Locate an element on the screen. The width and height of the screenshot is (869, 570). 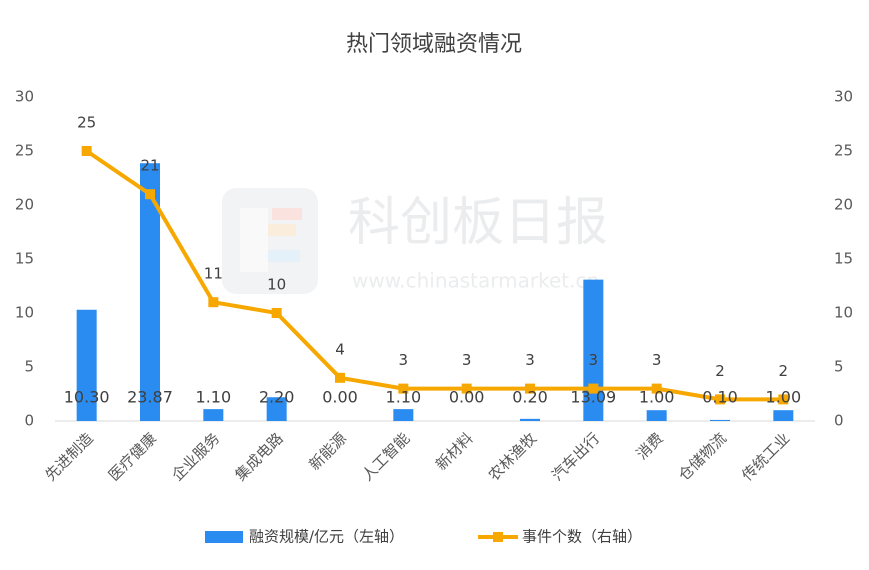
watermark-text: 科创板日报 is located at coordinates (478, 223).